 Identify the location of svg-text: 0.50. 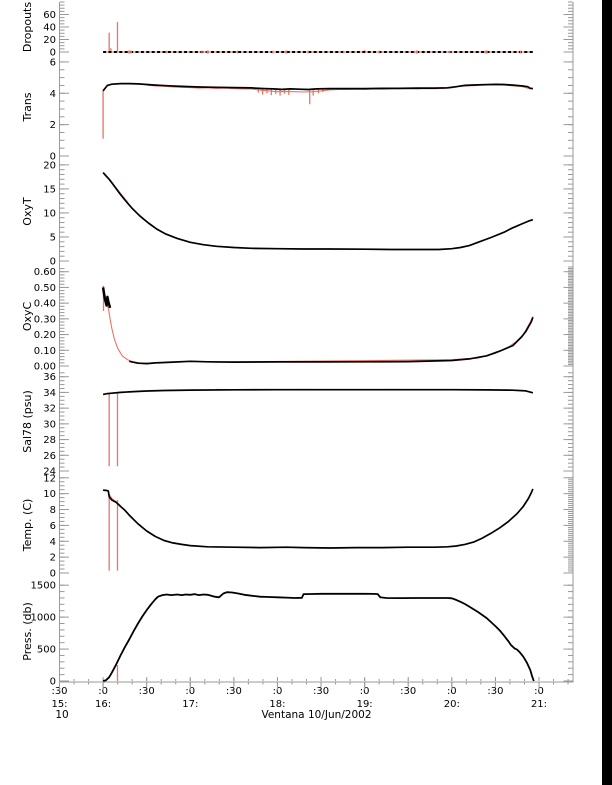
(45, 288).